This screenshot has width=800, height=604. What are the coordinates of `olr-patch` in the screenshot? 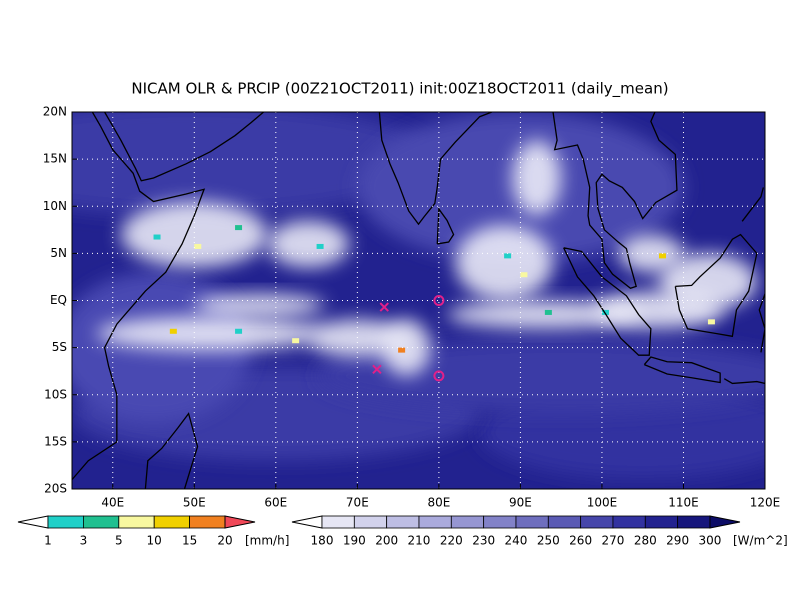 It's located at (255, 164).